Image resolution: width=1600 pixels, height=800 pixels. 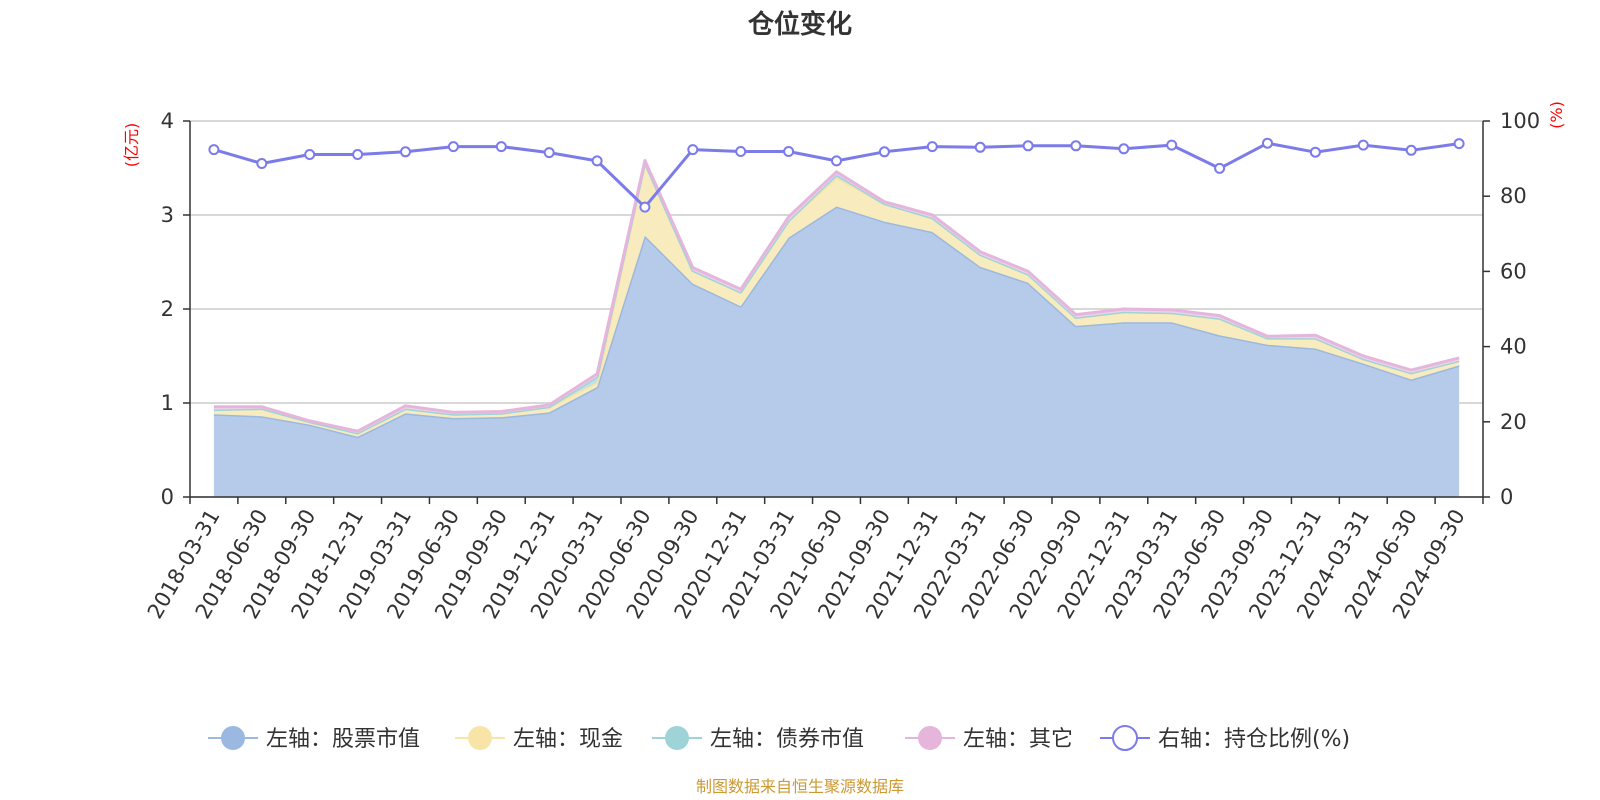 I want to click on legend-label: 左轴：债券市值, so click(x=787, y=739).